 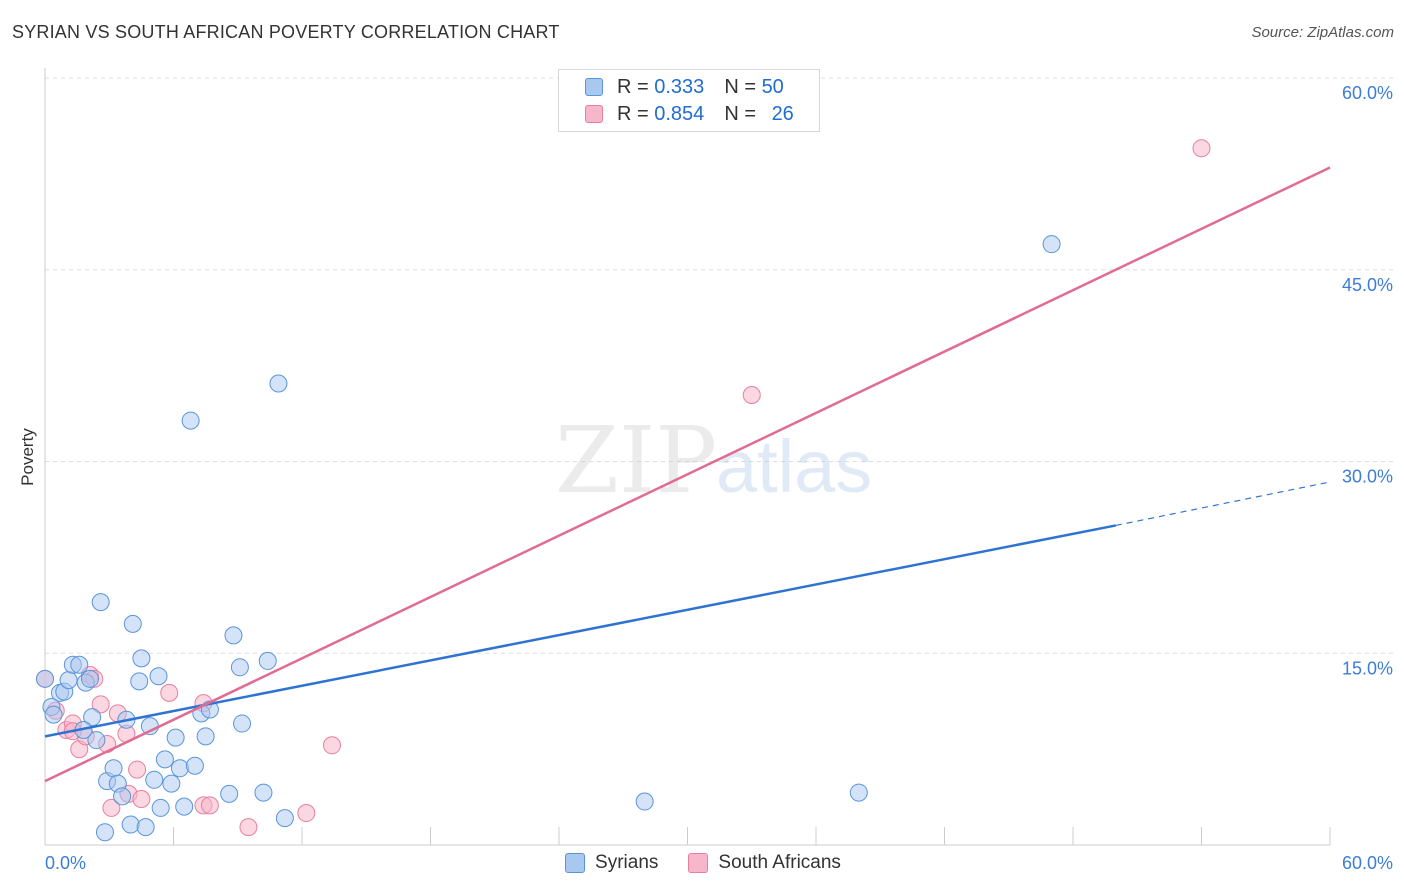 What do you see at coordinates (782, 113) in the screenshot?
I see `legend-n-value: 26` at bounding box center [782, 113].